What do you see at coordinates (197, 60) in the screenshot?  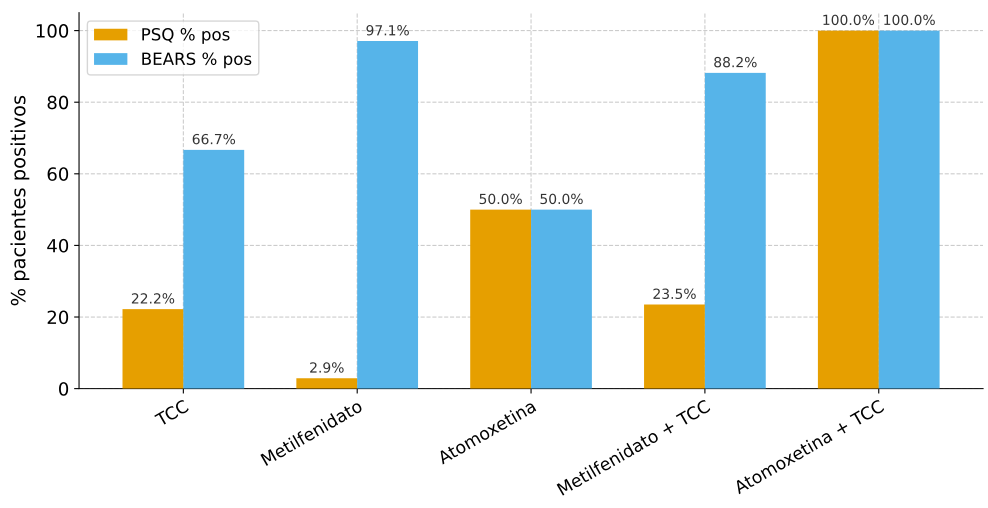 I see `legend-label: BEARS % pos` at bounding box center [197, 60].